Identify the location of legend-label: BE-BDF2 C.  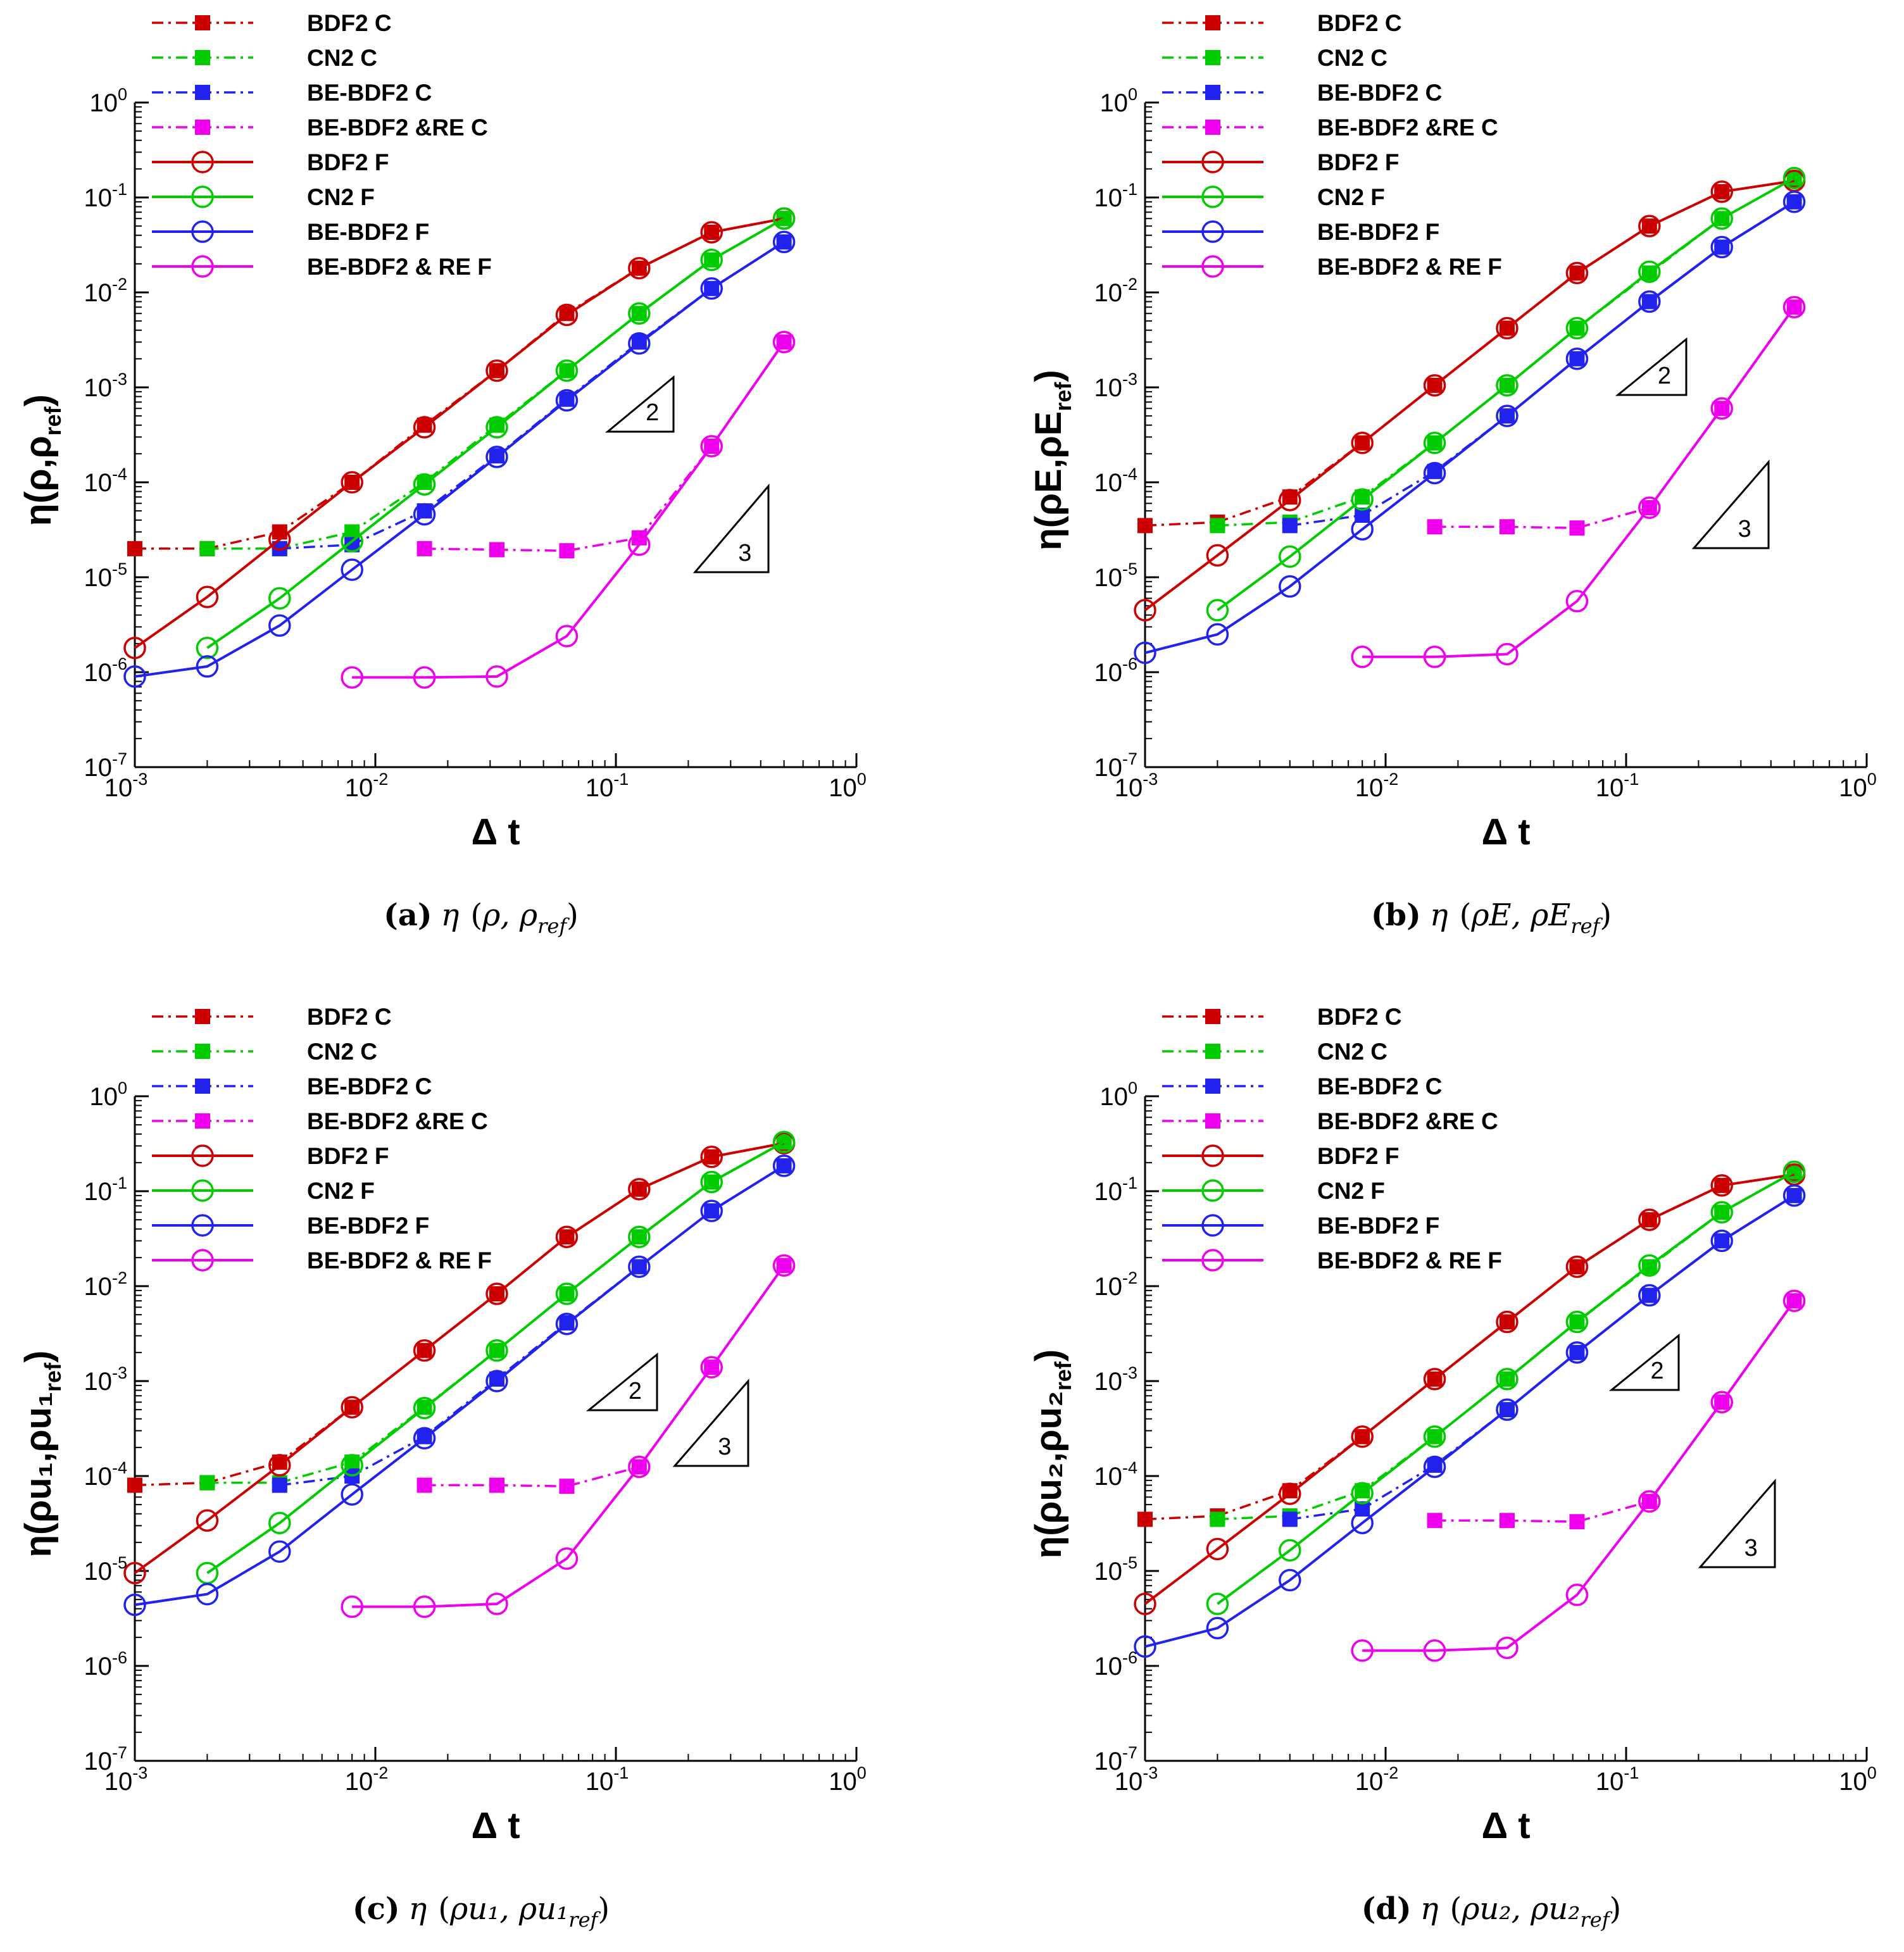
(1379, 93).